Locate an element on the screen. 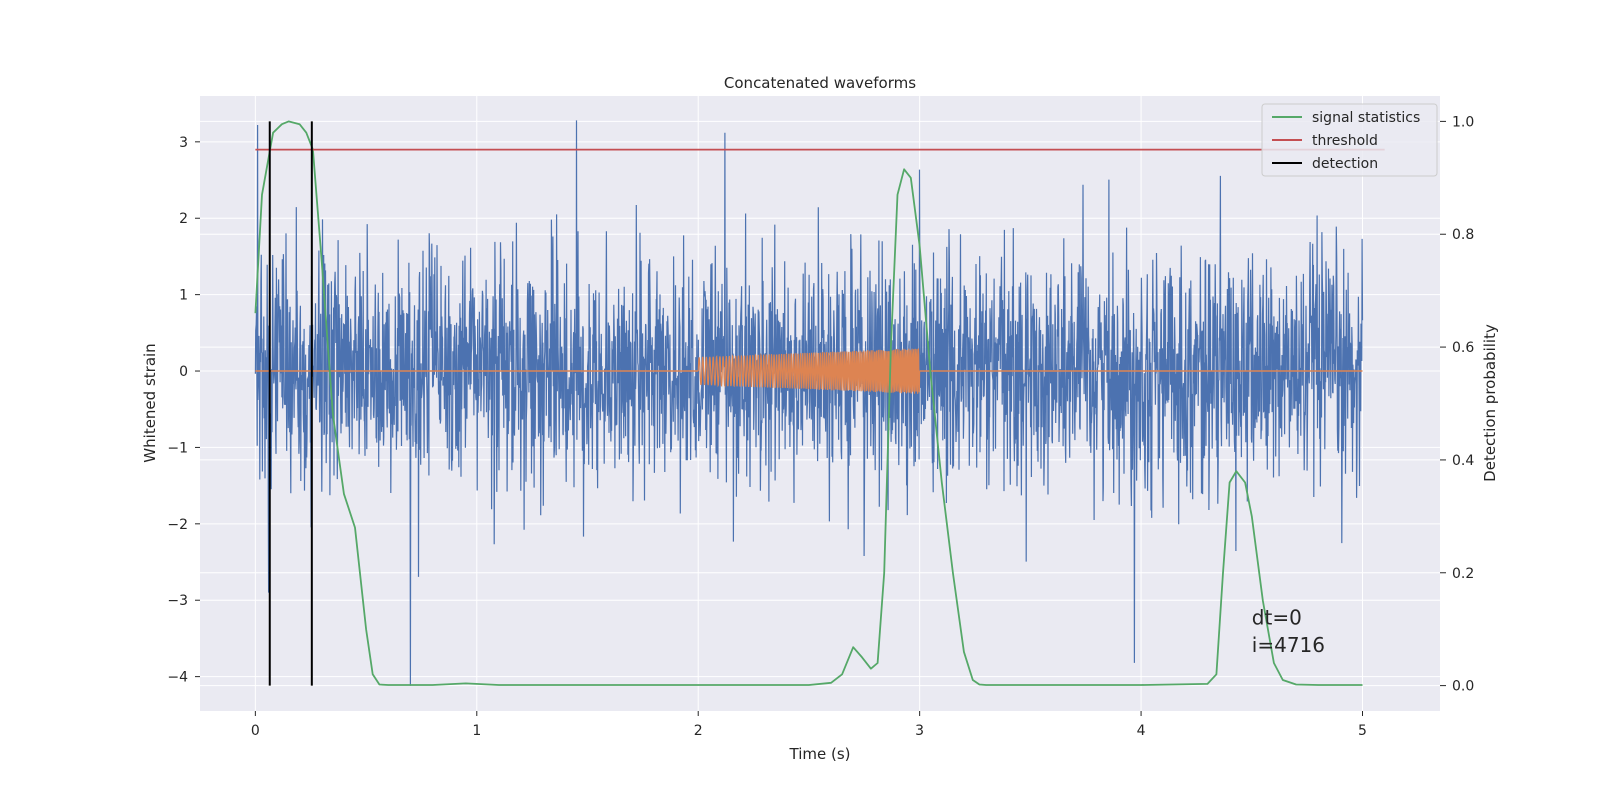 The height and width of the screenshot is (800, 1600). x-tick-label: 2 is located at coordinates (698, 731).